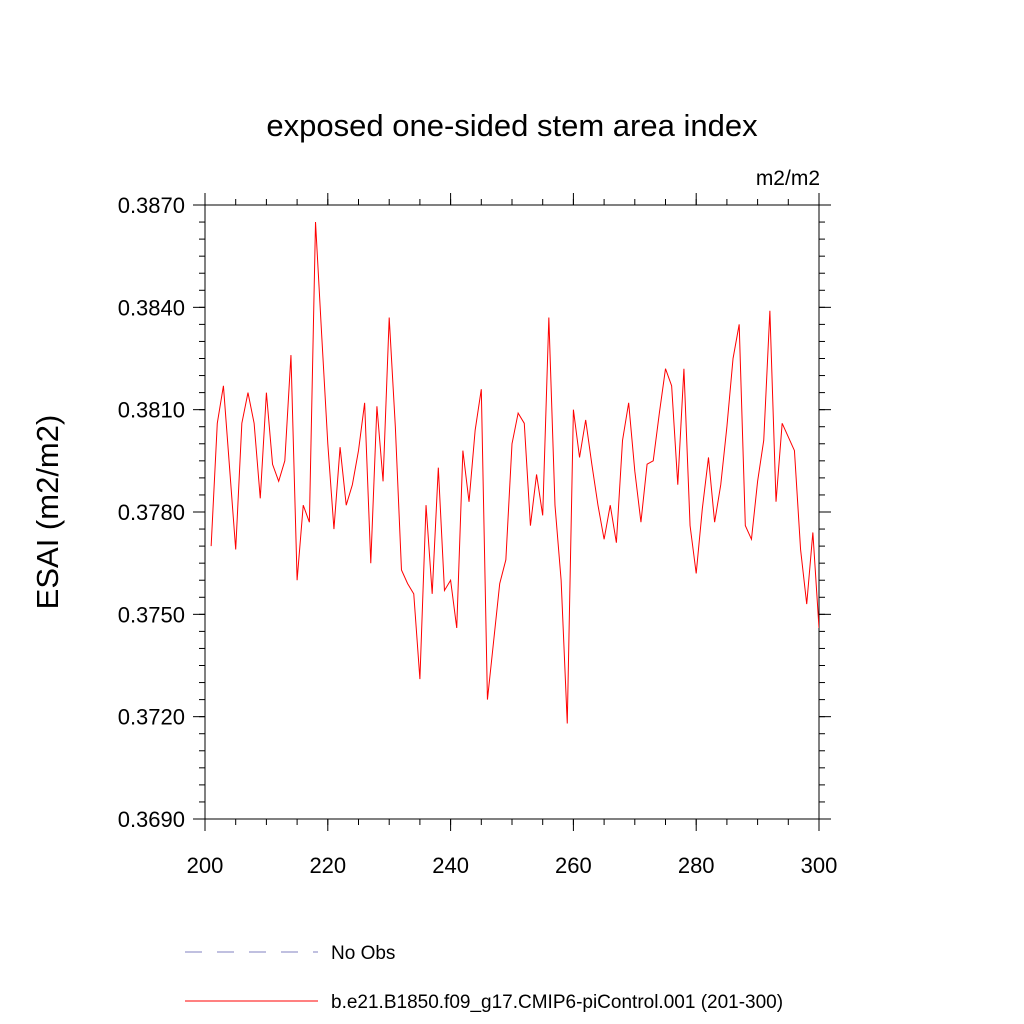  Describe the element at coordinates (327, 865) in the screenshot. I see `x-tick-label: 220` at that location.